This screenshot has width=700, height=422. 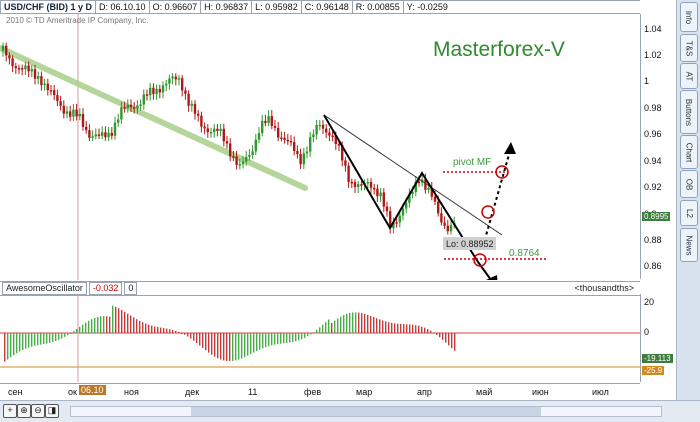 I want to click on price-tick: 0.88, so click(x=653, y=240).